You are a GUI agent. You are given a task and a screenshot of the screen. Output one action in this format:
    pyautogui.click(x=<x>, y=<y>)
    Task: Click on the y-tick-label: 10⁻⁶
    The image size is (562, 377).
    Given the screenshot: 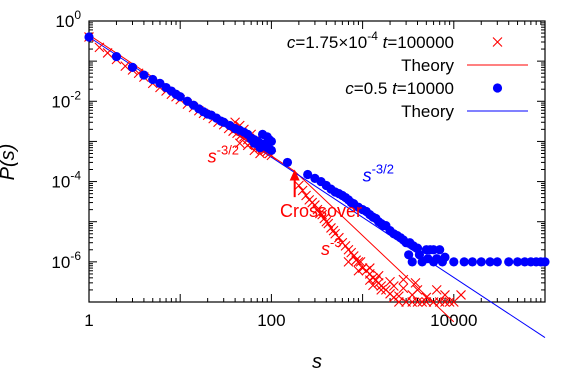 What is the action you would take?
    pyautogui.click(x=66, y=260)
    